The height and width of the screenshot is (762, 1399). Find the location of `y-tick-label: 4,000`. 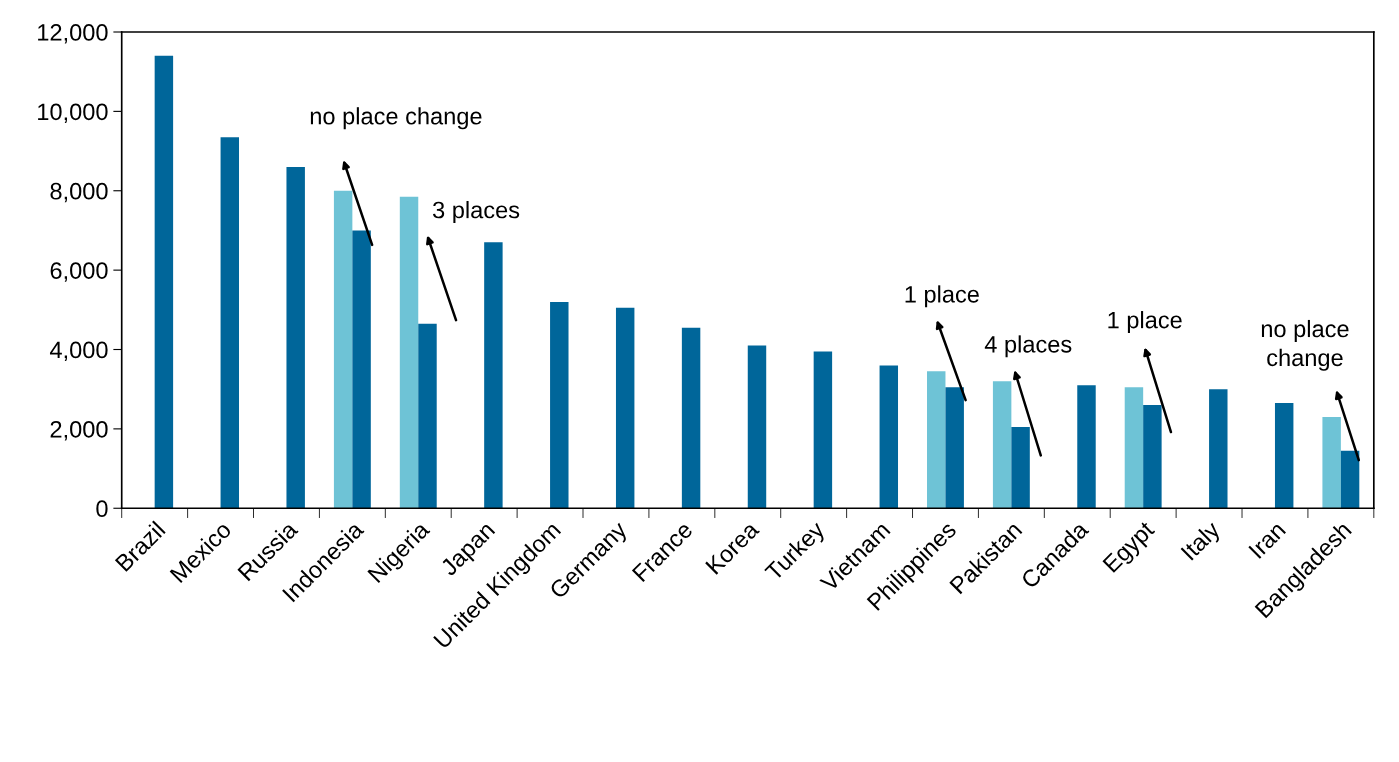

y-tick-label: 4,000 is located at coordinates (78, 351).